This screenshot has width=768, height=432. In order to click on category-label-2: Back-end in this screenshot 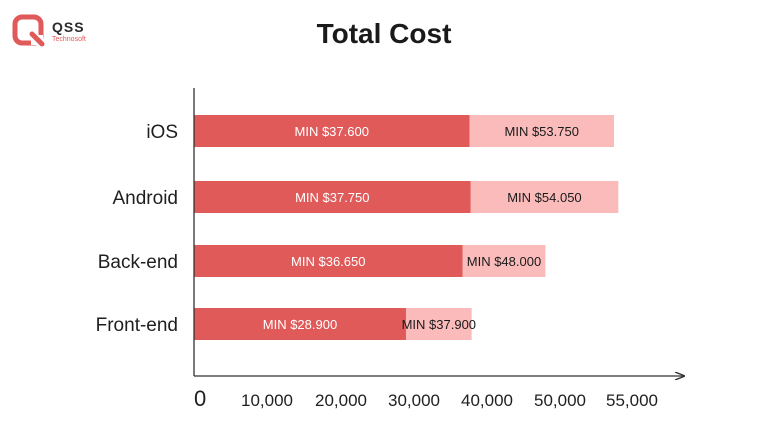, I will do `click(138, 262)`.